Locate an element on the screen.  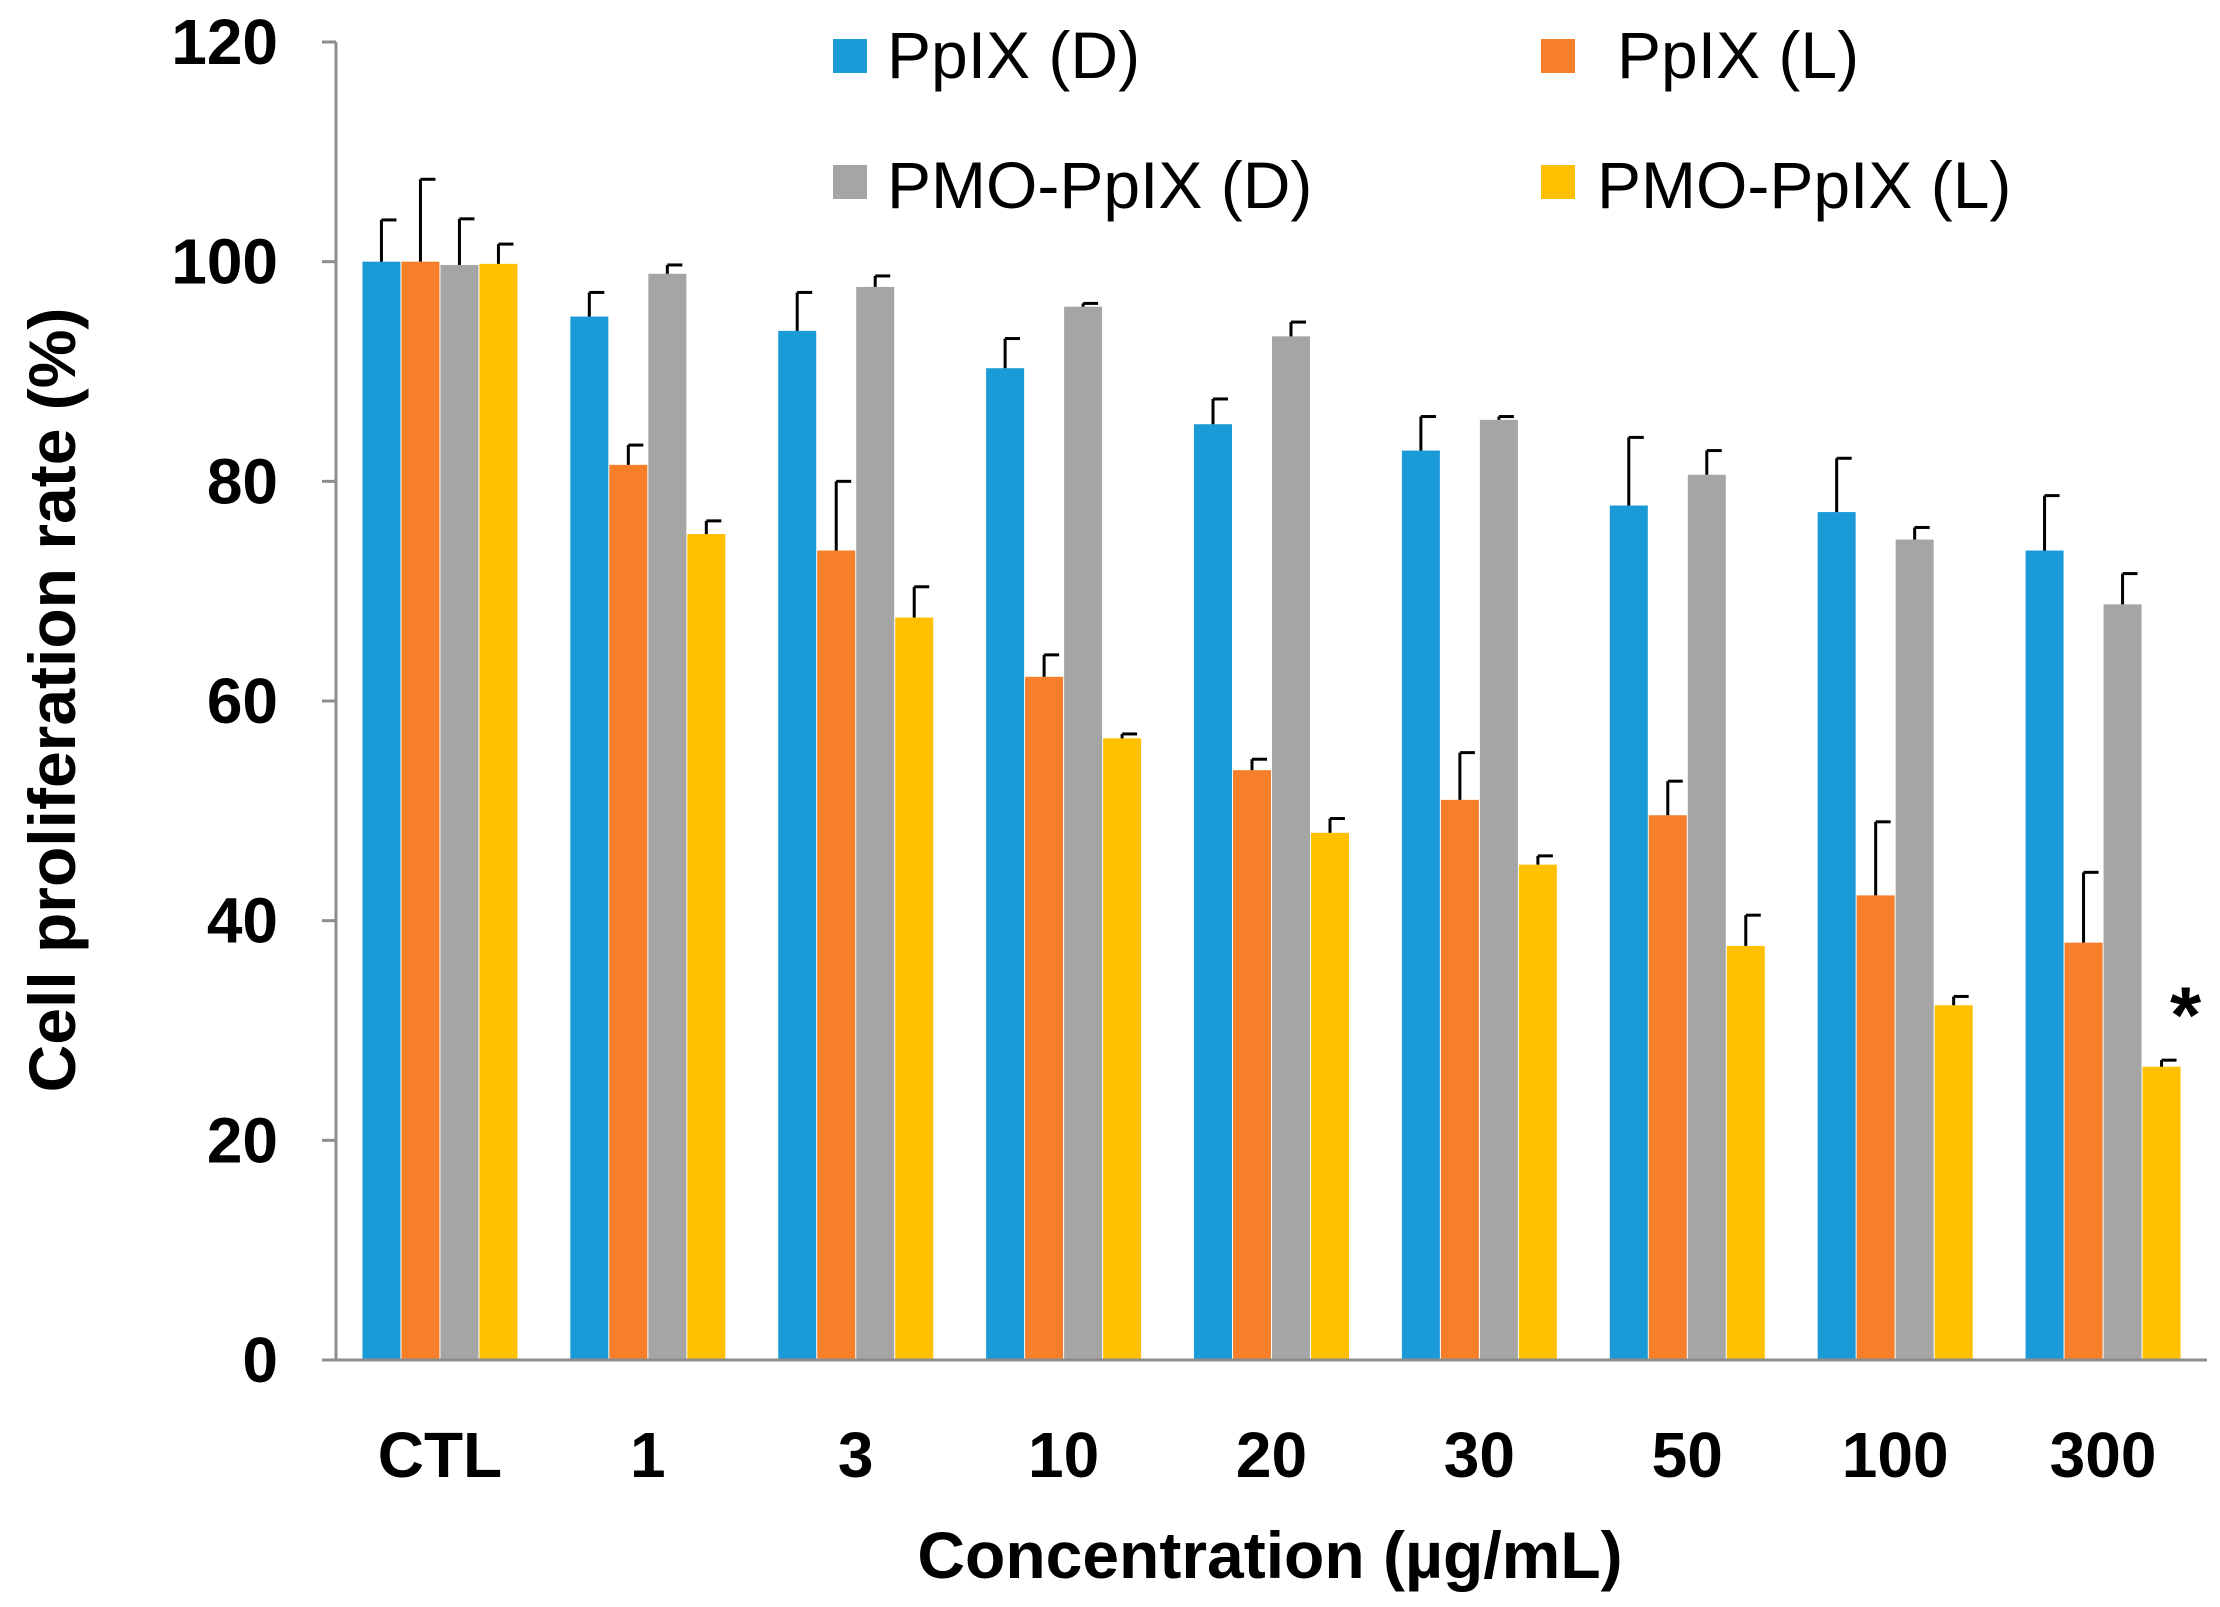
x-tick-label: 3 is located at coordinates (856, 1455).